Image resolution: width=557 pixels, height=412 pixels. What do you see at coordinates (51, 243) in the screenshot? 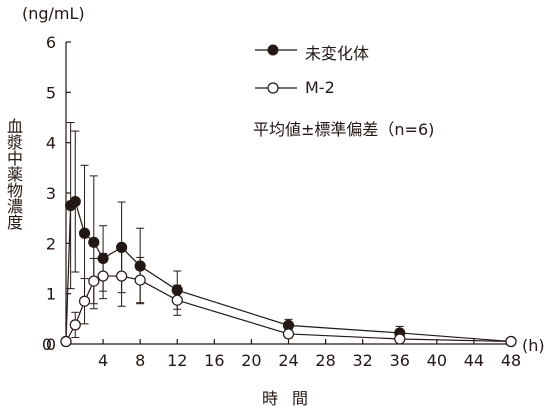
I see `y-tick-label: 2` at bounding box center [51, 243].